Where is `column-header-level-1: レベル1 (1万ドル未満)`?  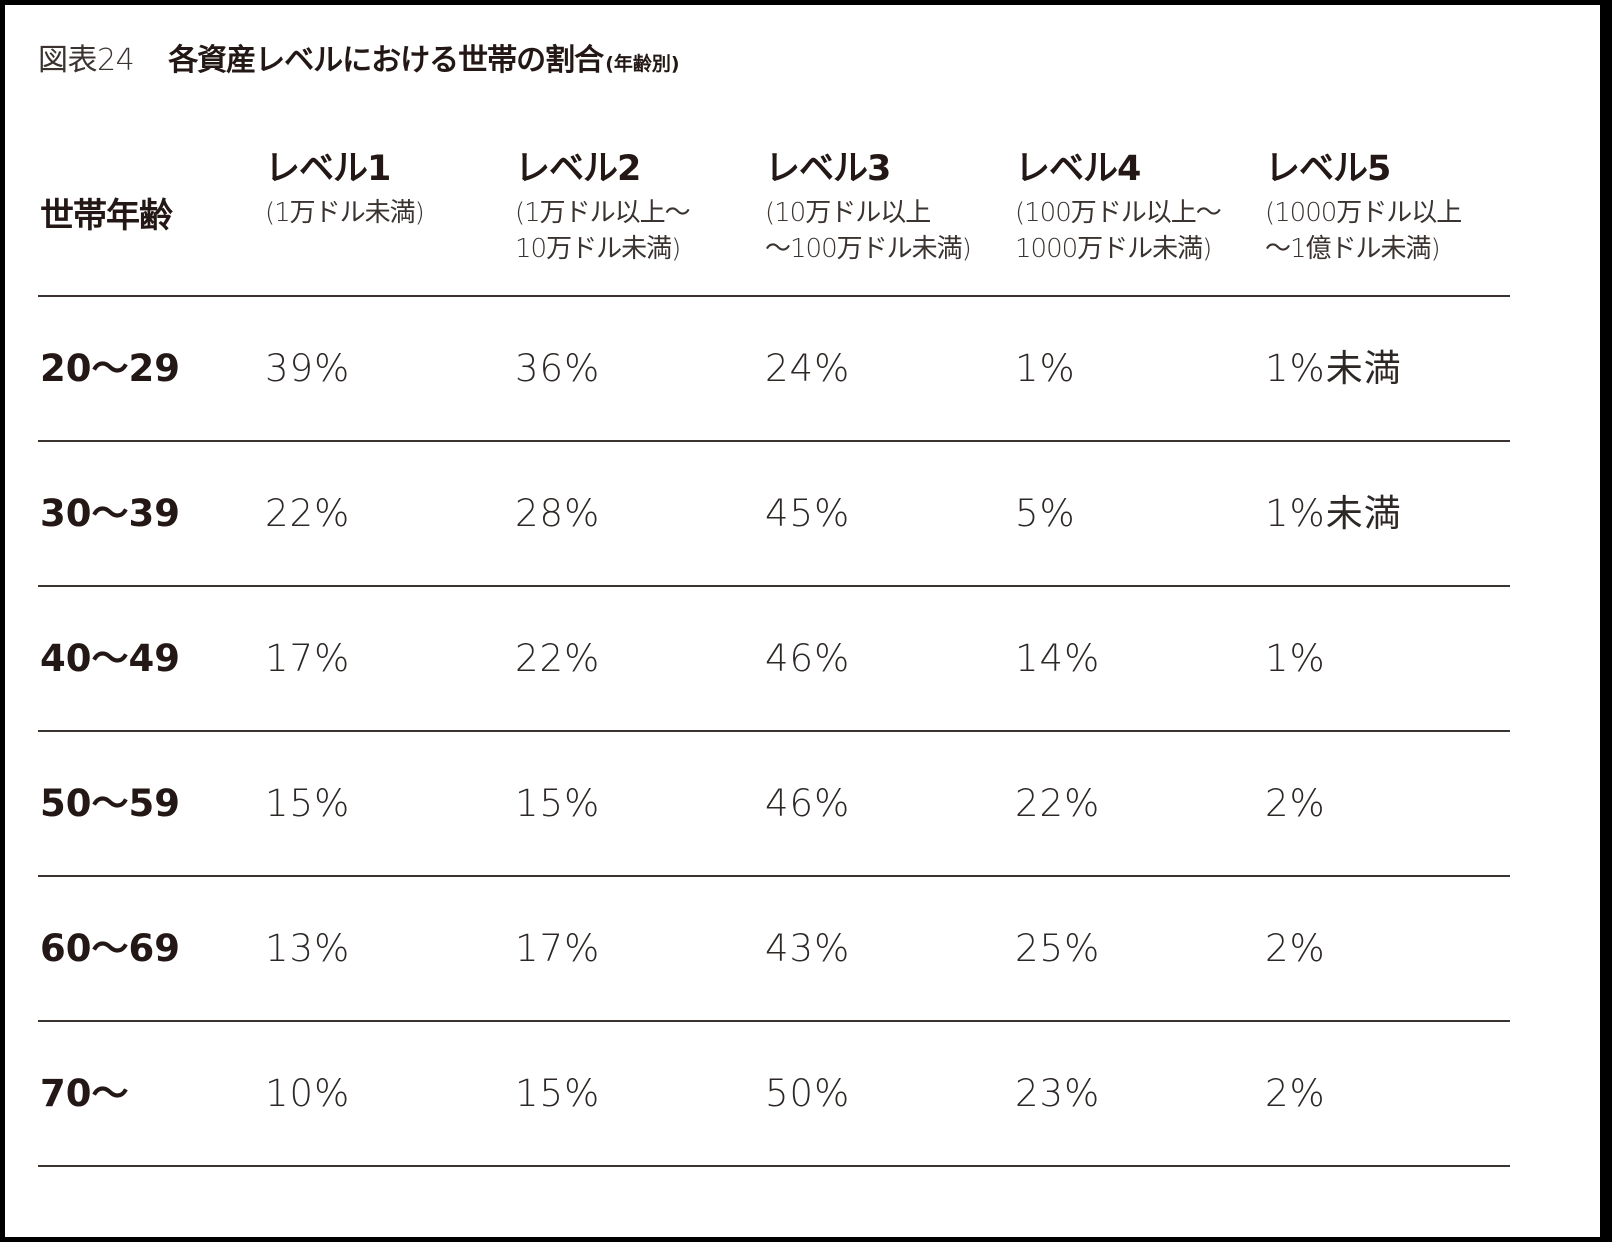
column-header-level-1: レベル1 (1万ドル未満) is located at coordinates (390, 189).